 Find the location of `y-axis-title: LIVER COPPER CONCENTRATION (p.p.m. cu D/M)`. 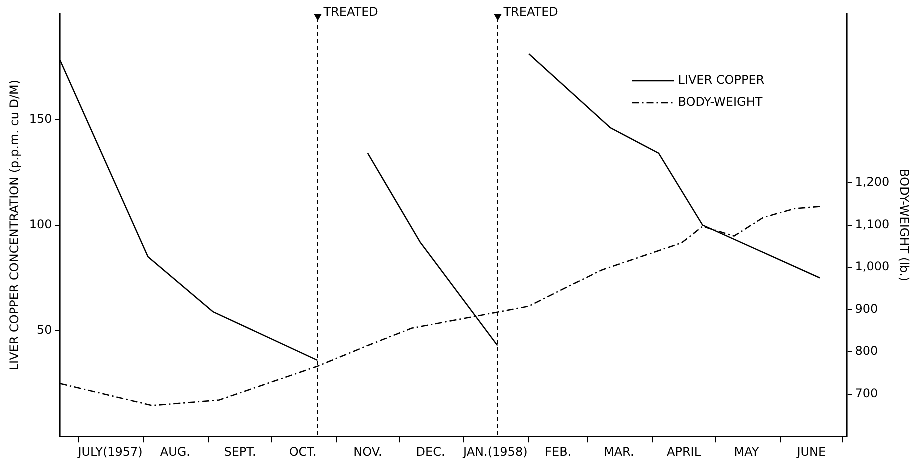

y-axis-title: LIVER COPPER CONCENTRATION (p.p.m. cu D/M) is located at coordinates (14, 225).